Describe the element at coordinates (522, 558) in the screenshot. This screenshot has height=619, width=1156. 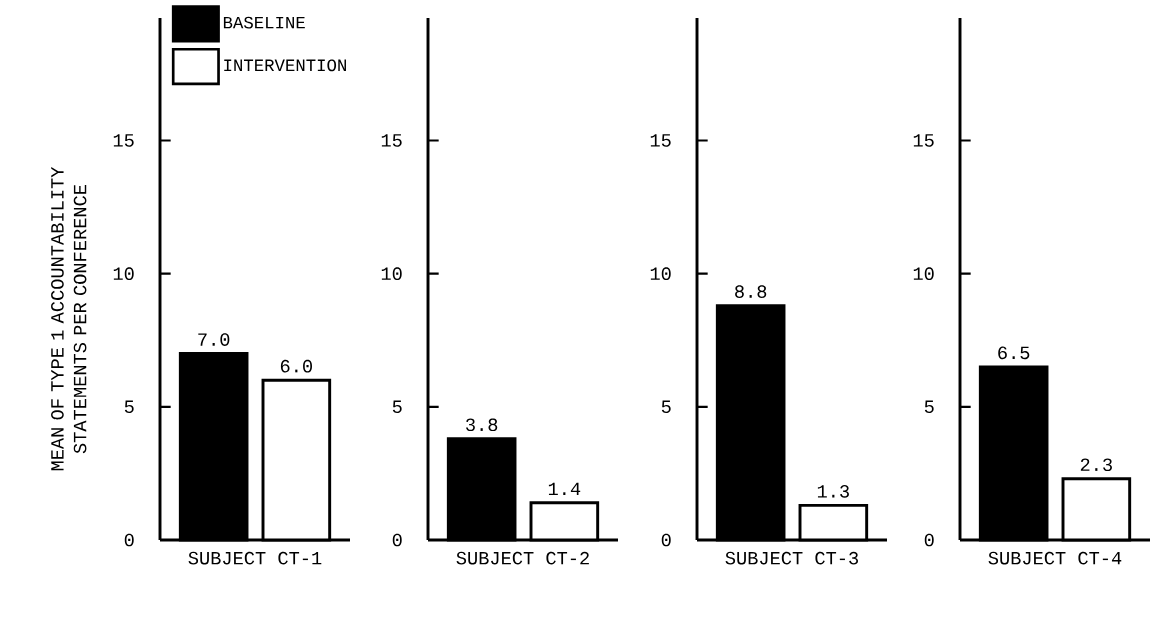
I see `x-axis-title: SUBJECT CT-2` at that location.